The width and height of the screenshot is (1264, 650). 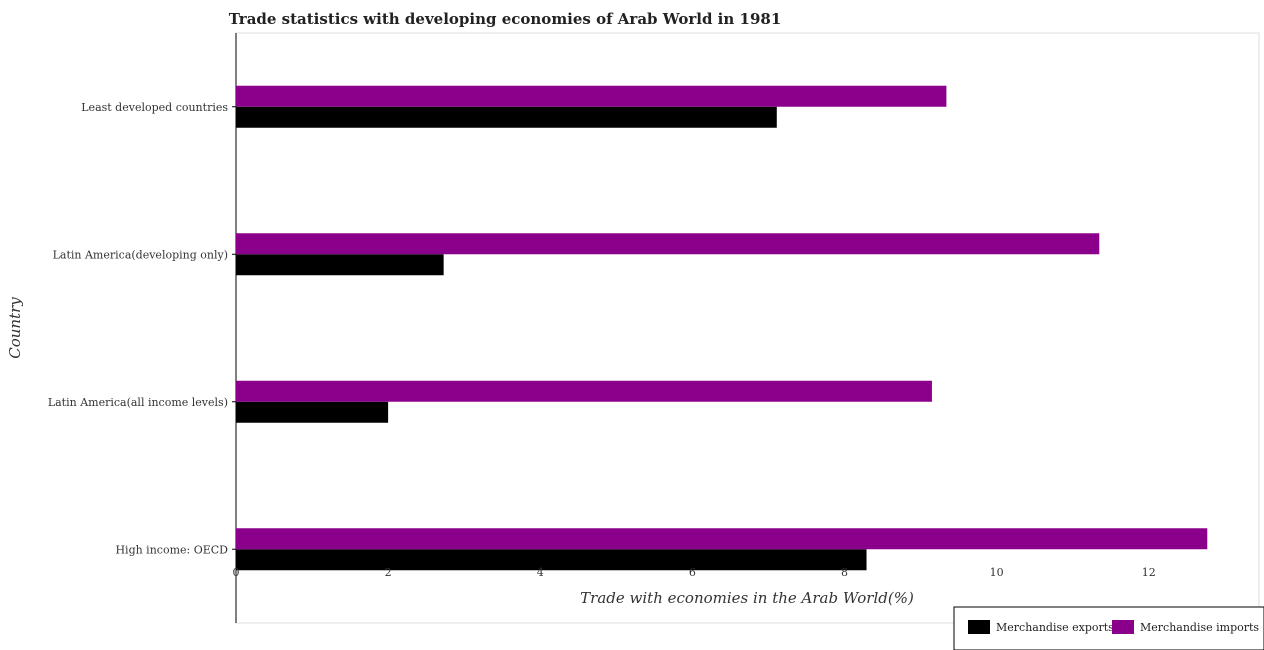 I want to click on legend-swatch-imports, so click(x=1123, y=627).